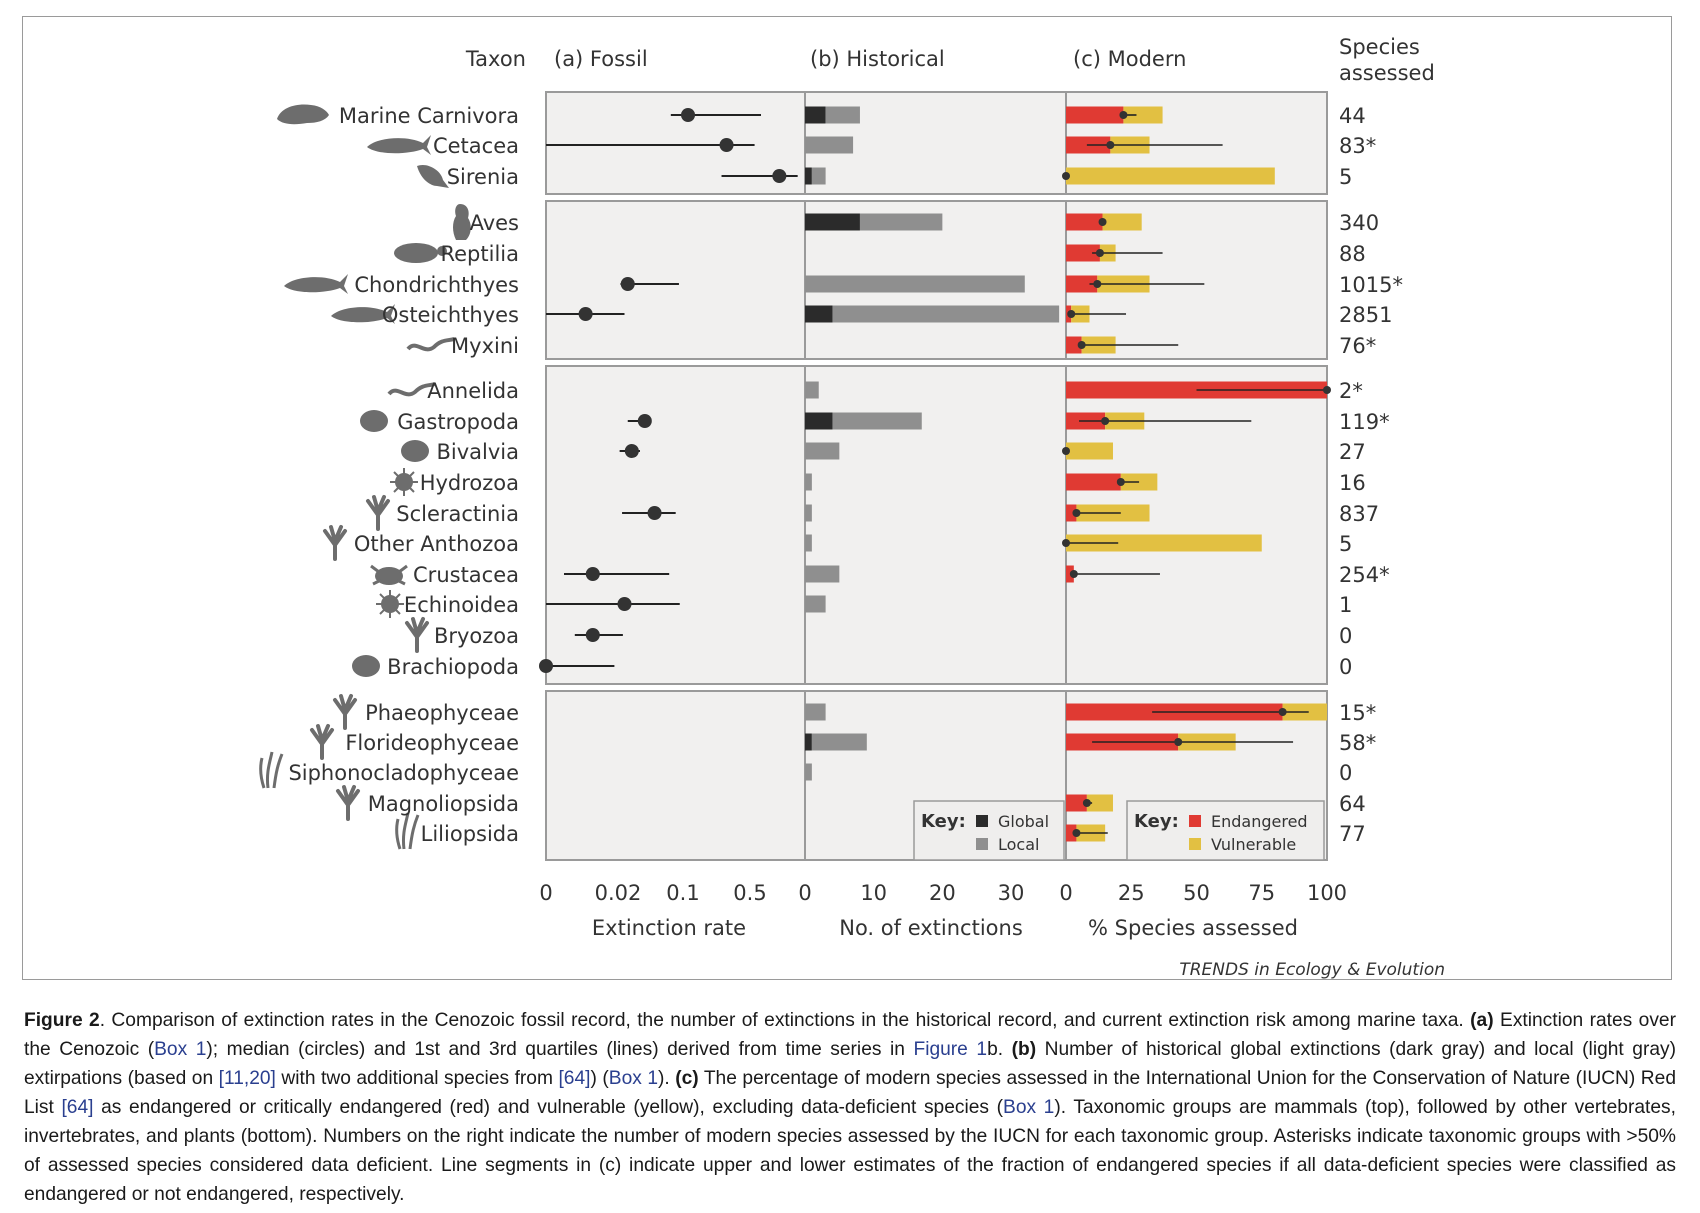 This screenshot has width=1700, height=1213. What do you see at coordinates (1312, 970) in the screenshot?
I see `credit-line: TRENDS in Ecology & Evolution` at bounding box center [1312, 970].